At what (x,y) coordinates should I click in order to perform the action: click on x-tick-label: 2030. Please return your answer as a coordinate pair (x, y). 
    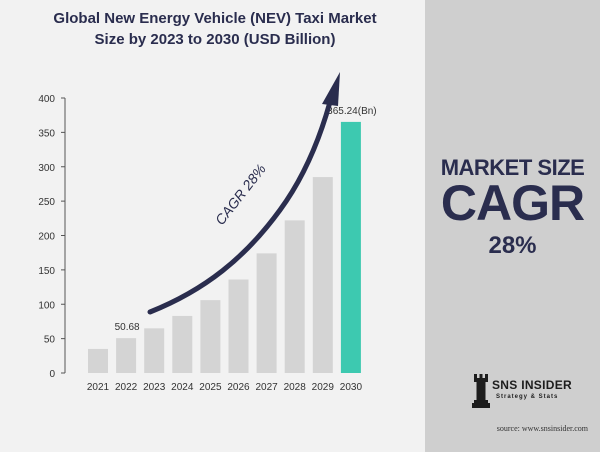
    Looking at the image, I should click on (351, 387).